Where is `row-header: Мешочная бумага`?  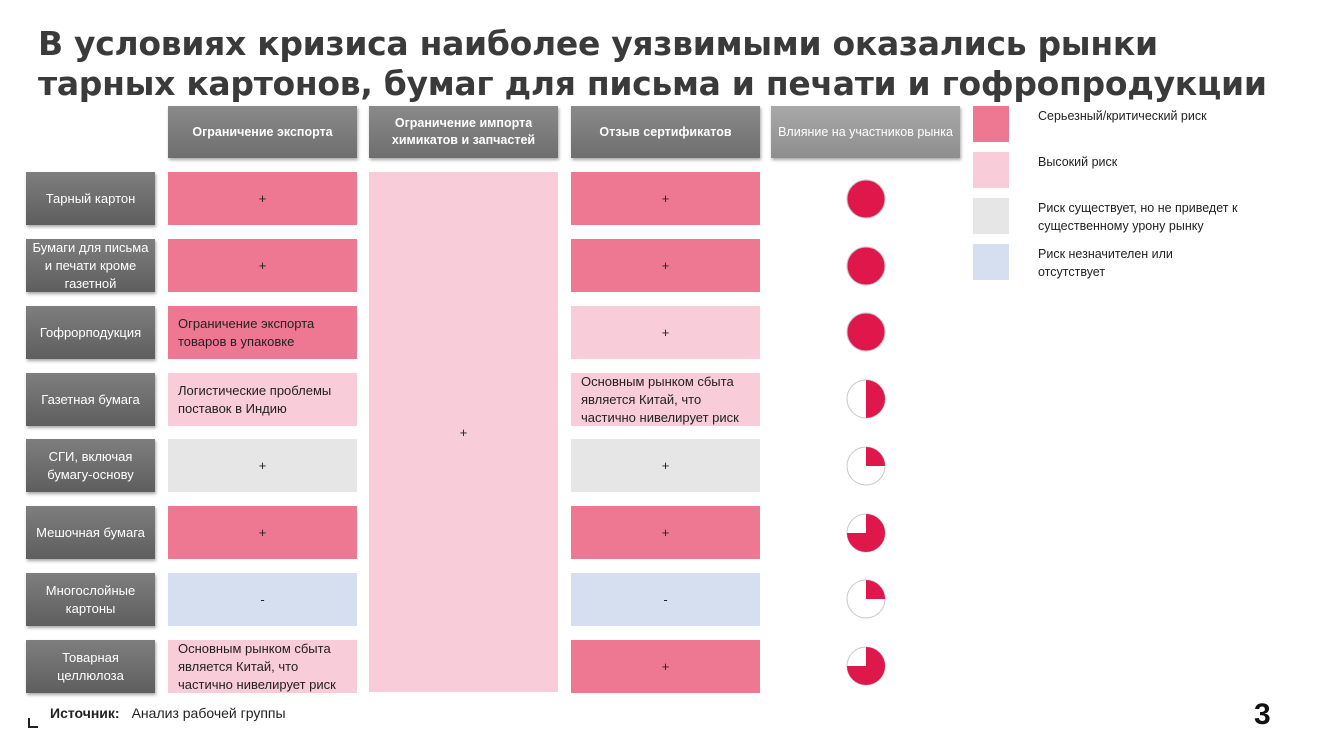
row-header: Мешочная бумага is located at coordinates (90, 532).